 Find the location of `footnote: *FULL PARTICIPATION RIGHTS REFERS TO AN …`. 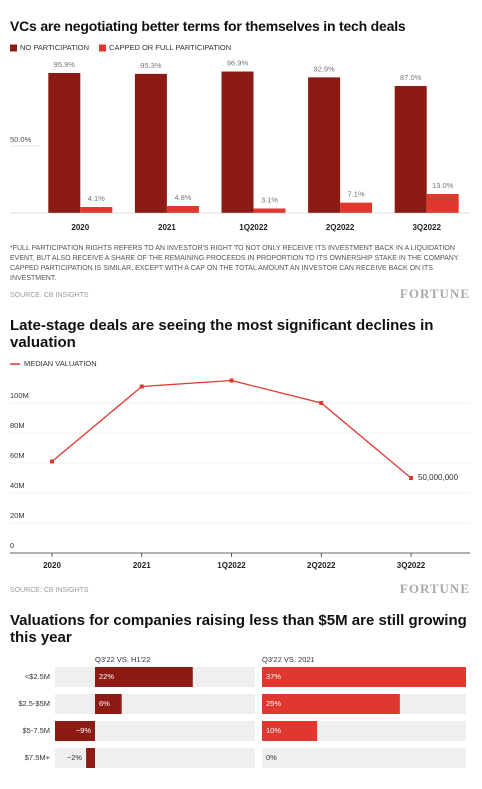

footnote: *FULL PARTICIPATION RIGHTS REFERS TO AN … is located at coordinates (235, 263).